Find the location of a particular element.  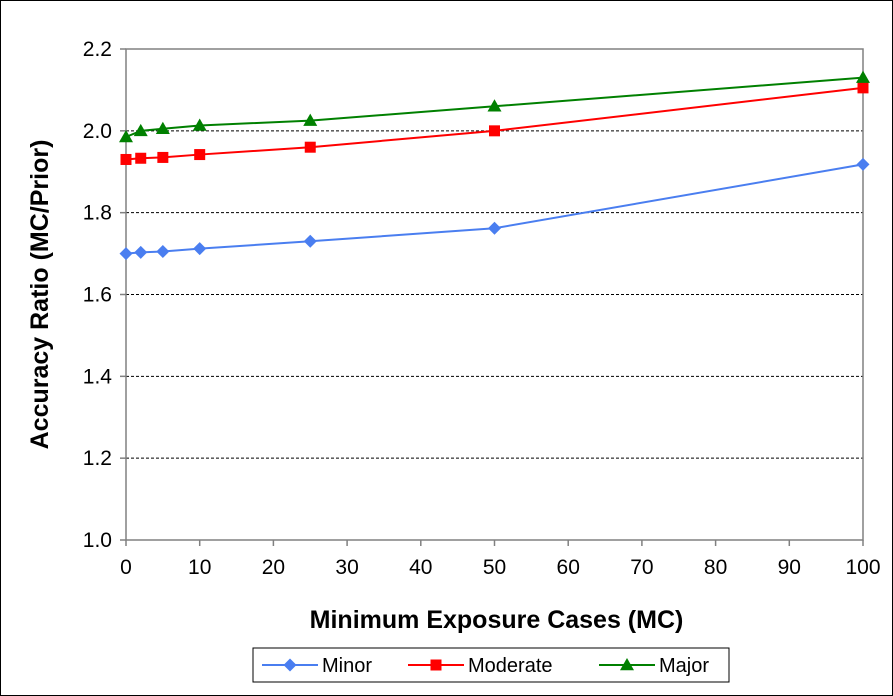

series-minor is located at coordinates (494, 209).